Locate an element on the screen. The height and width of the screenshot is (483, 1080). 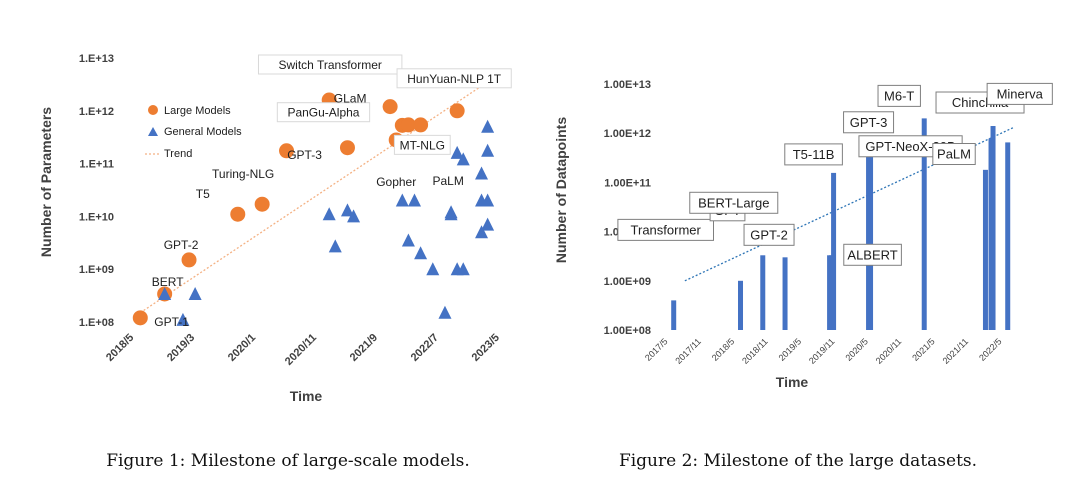
chart2-x-tick-label: 2020/5 is located at coordinates (856, 349).